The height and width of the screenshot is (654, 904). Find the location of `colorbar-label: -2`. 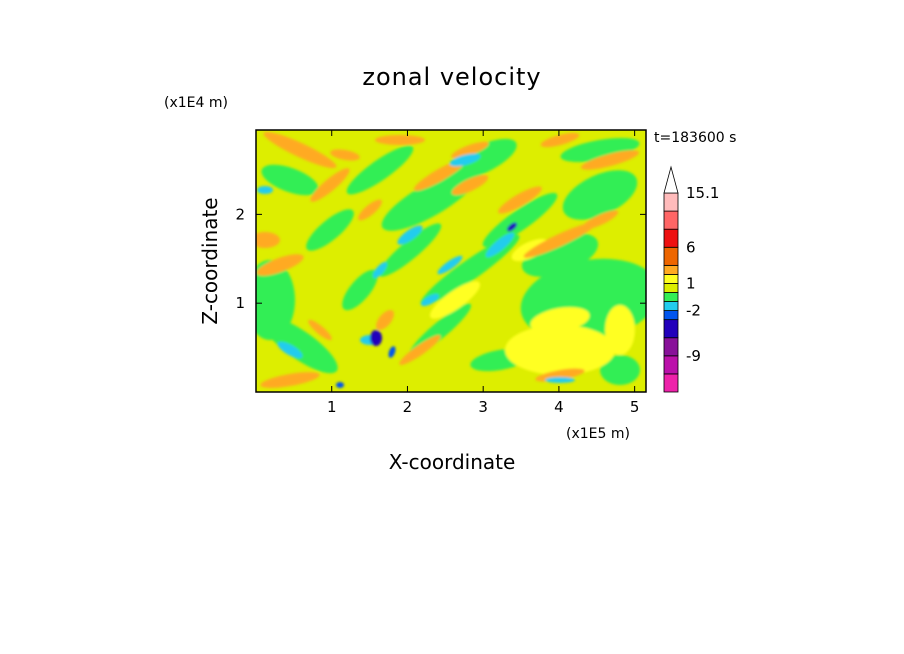

colorbar-label: -2 is located at coordinates (693, 311).